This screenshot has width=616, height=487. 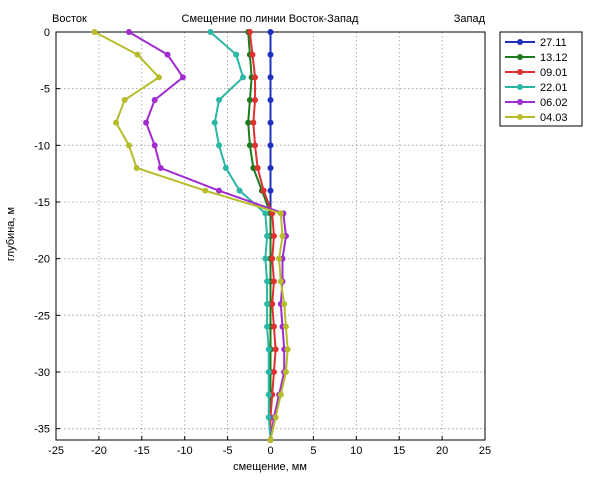 What do you see at coordinates (313, 451) in the screenshot?
I see `x-tick-label: 5` at bounding box center [313, 451].